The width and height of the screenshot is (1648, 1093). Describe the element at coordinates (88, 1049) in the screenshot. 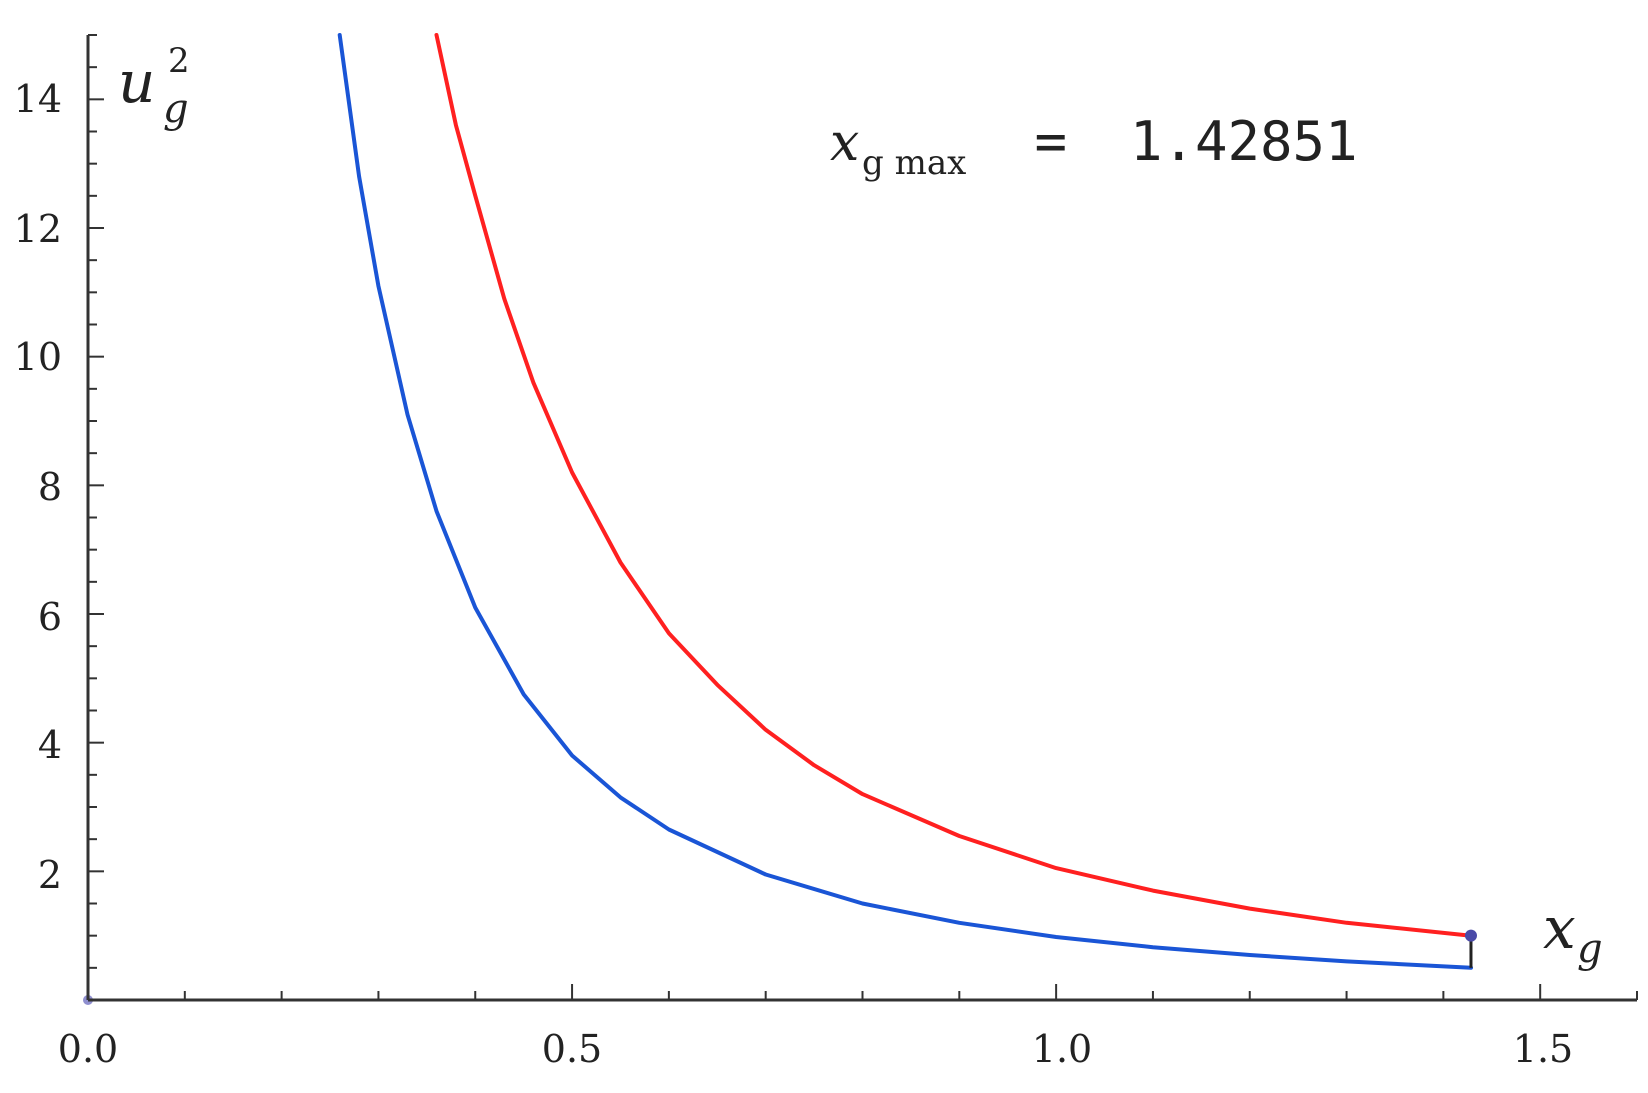

I see `x-tick-label: 0.0` at that location.